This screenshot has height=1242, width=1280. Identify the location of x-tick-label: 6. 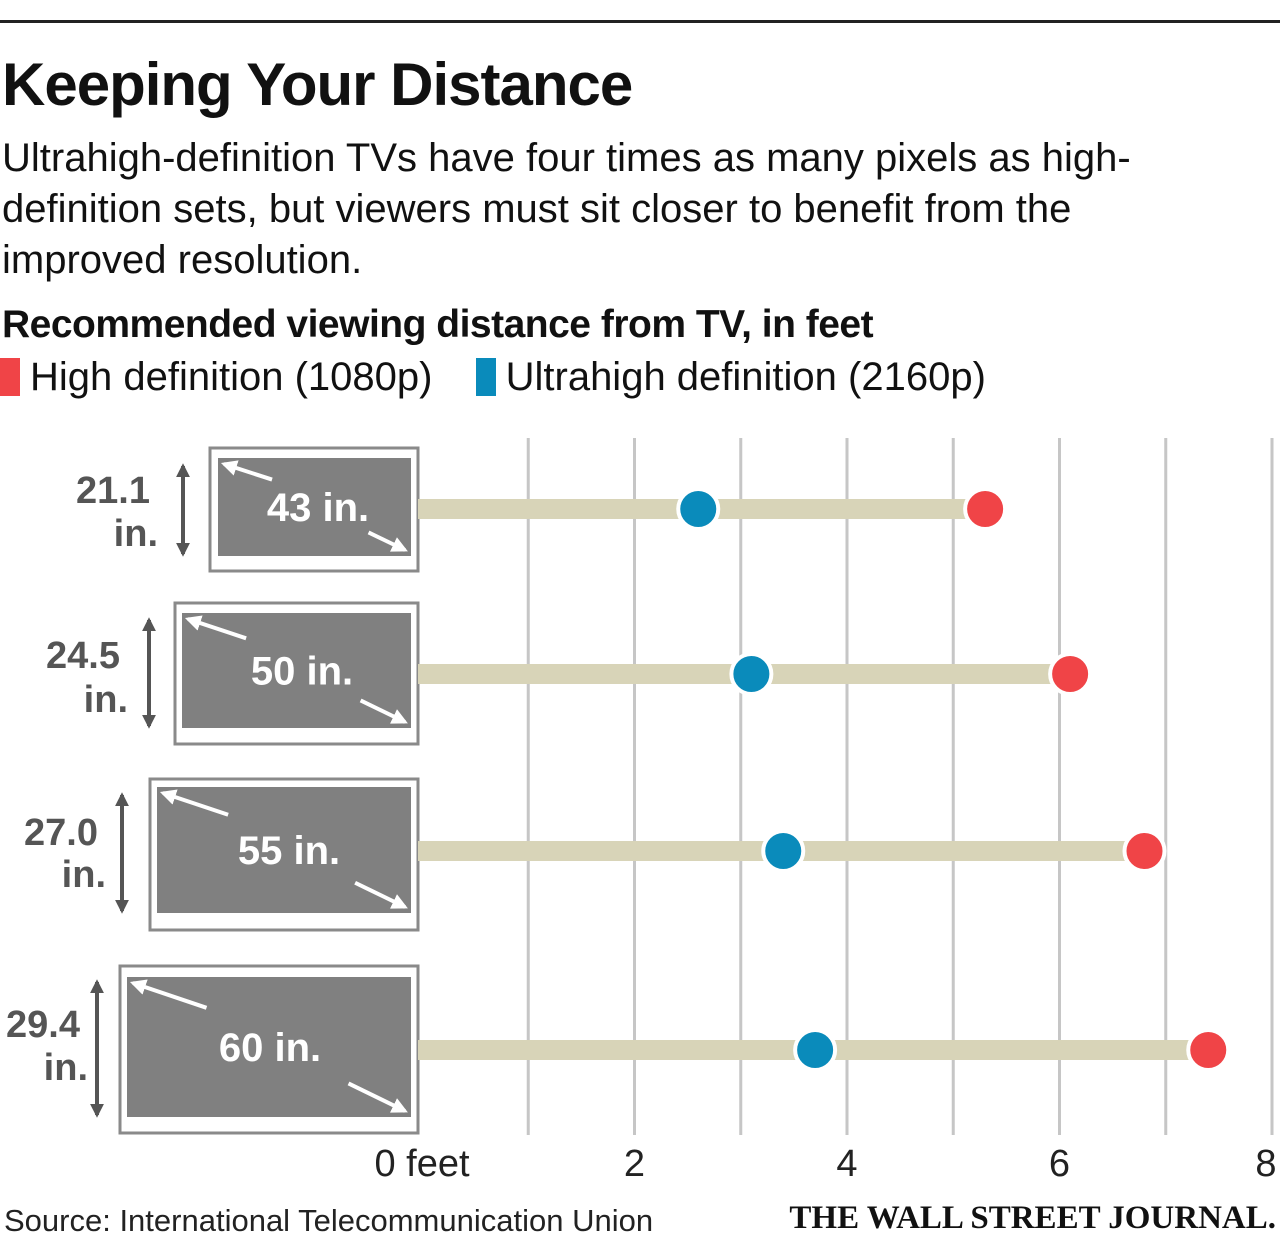
(1059, 1164).